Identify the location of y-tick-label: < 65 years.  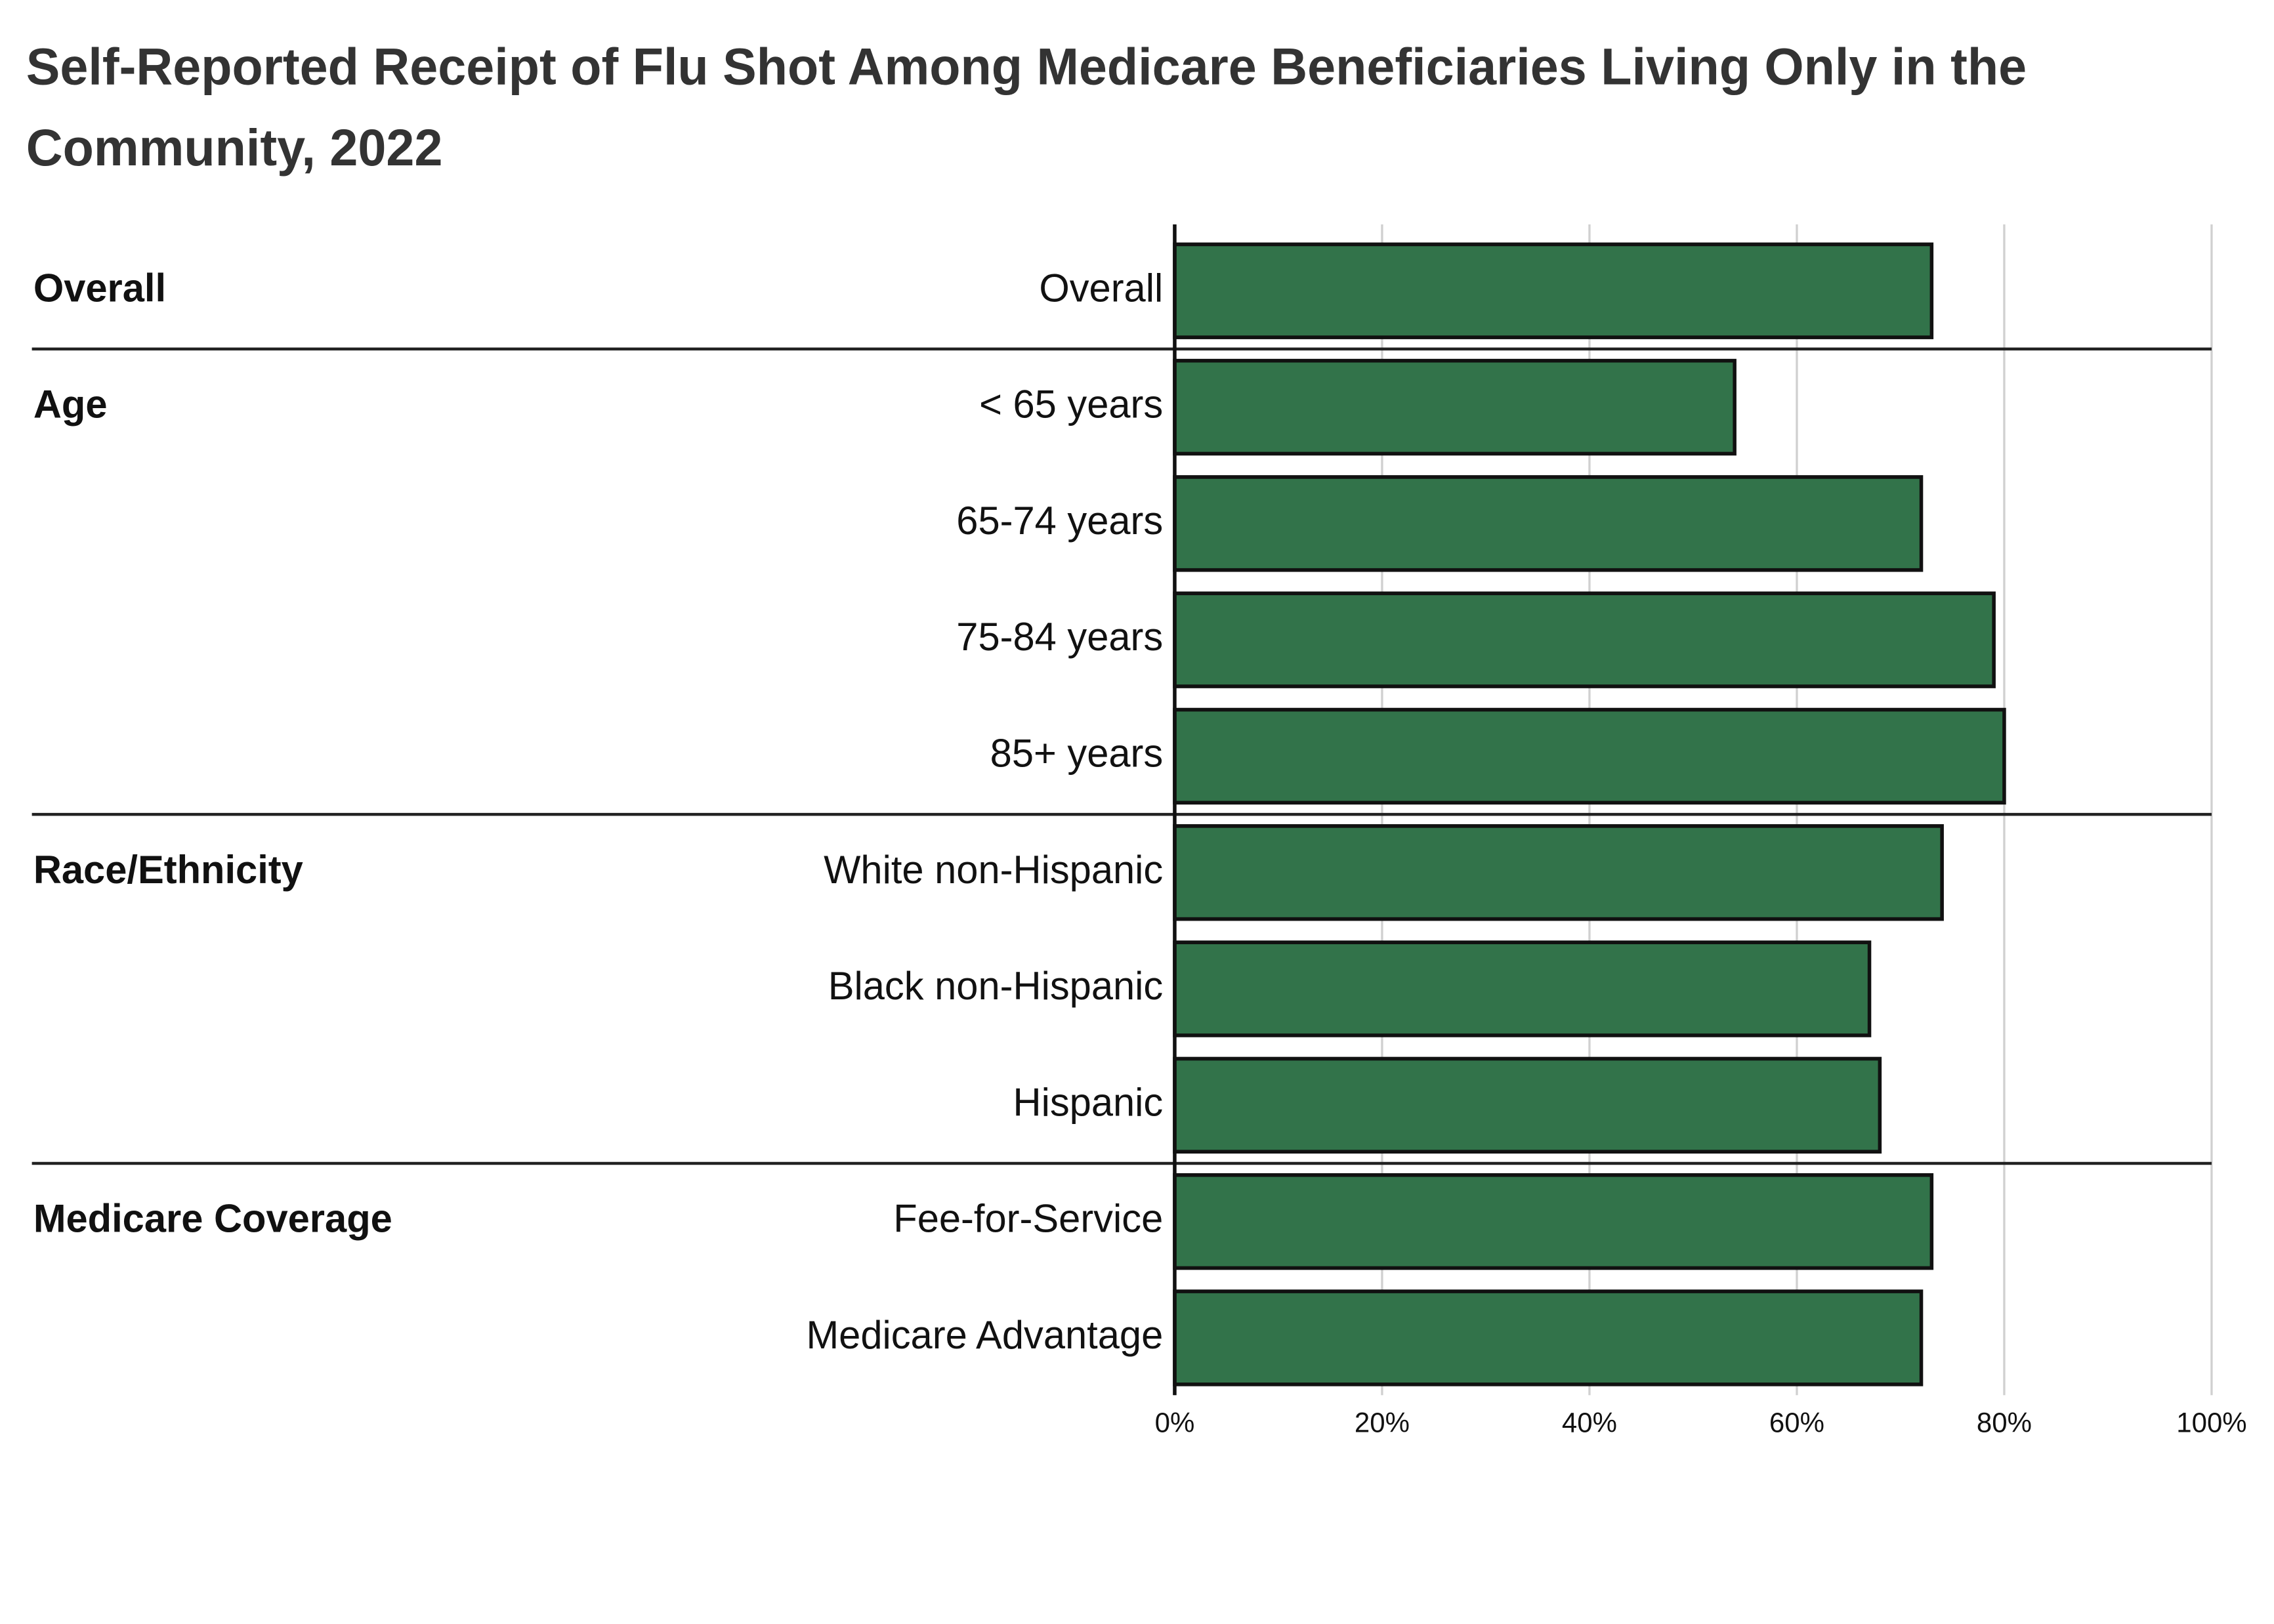
(1071, 404).